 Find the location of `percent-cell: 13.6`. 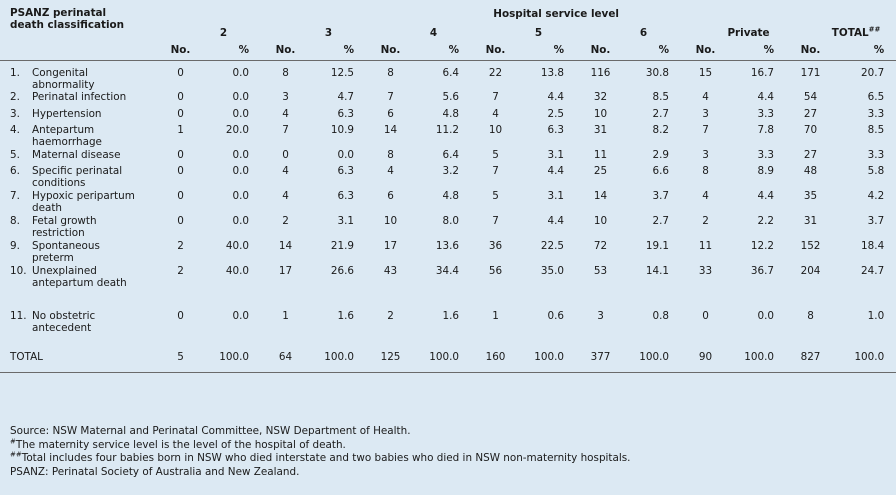

percent-cell: 13.6 is located at coordinates (447, 245).